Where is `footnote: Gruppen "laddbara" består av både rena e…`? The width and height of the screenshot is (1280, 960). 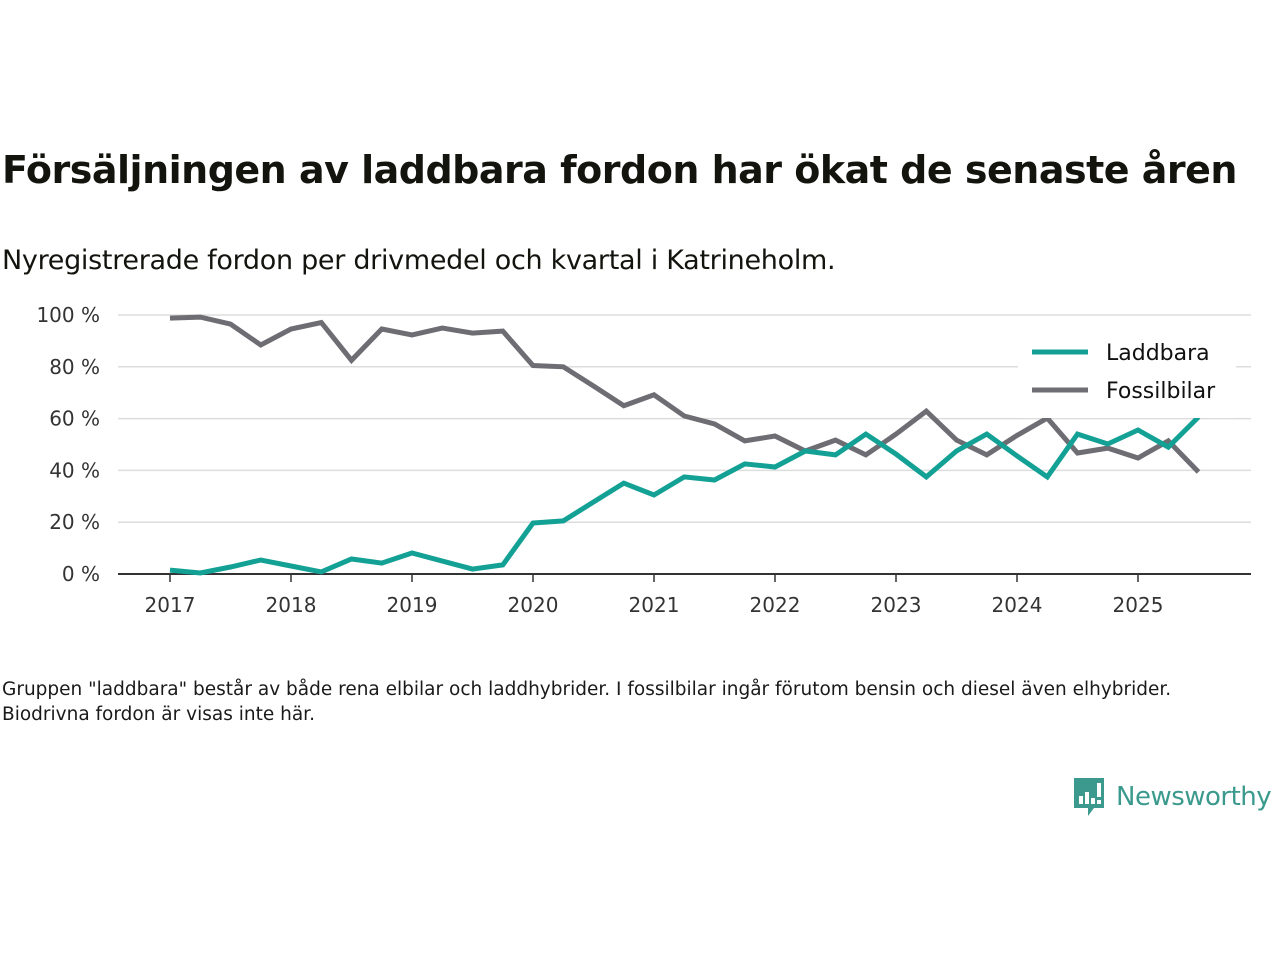 footnote: Gruppen "laddbara" består av både rena e… is located at coordinates (587, 702).